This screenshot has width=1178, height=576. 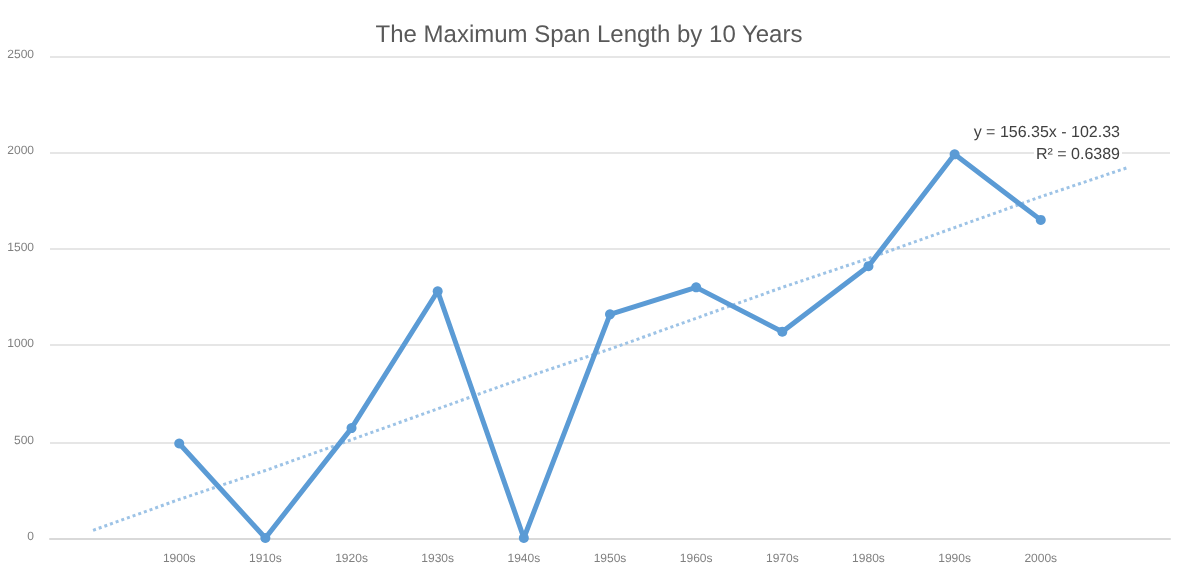 What do you see at coordinates (1047, 132) in the screenshot?
I see `annotation: y = 156.35x - 102.33` at bounding box center [1047, 132].